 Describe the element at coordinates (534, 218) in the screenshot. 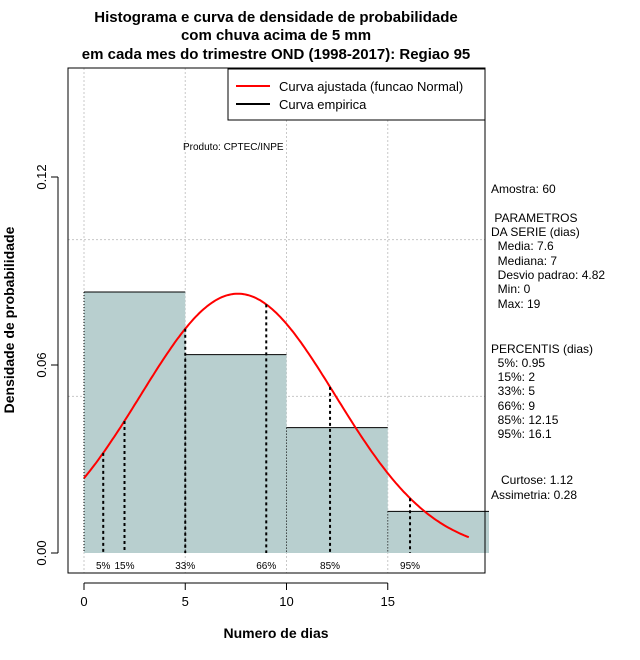

I see `stat-params-heading: PARAMETROS` at that location.